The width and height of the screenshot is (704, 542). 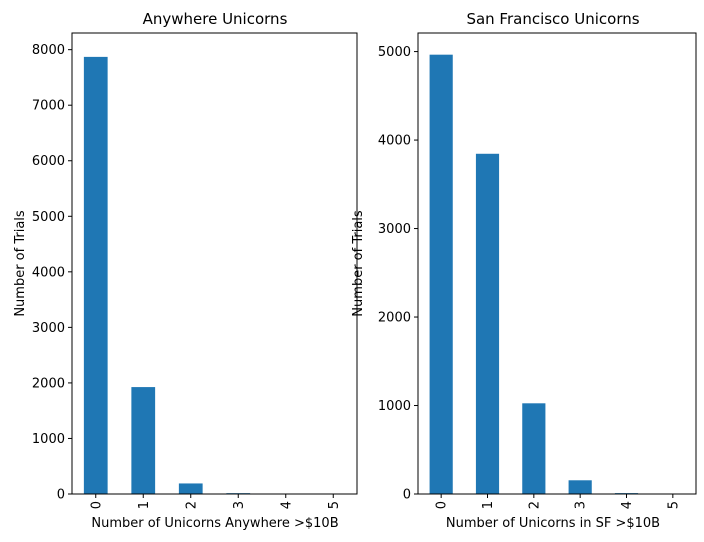 What do you see at coordinates (48, 161) in the screenshot?
I see `y-tick-label: 6000` at bounding box center [48, 161].